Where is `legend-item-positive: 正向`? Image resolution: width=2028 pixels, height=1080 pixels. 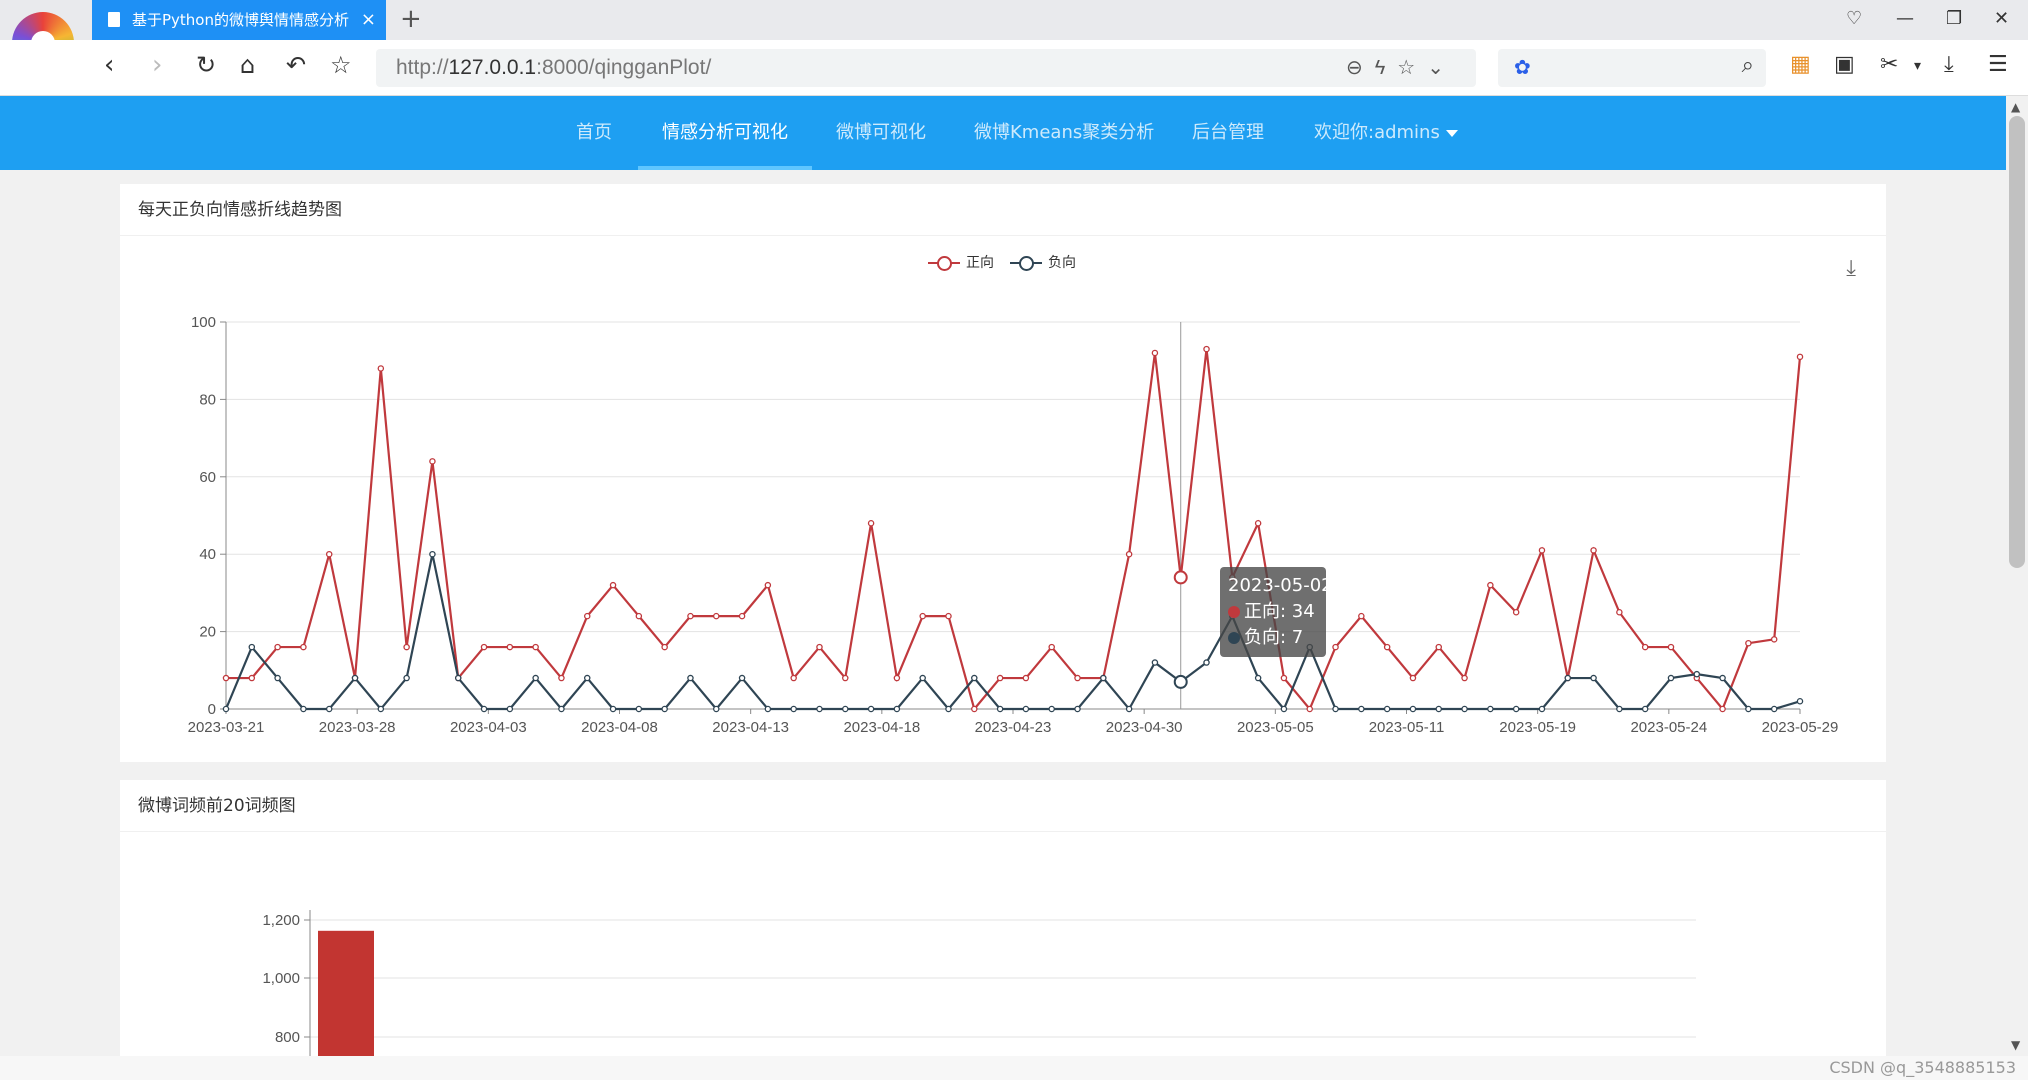
legend-item-positive: 正向 is located at coordinates (961, 262).